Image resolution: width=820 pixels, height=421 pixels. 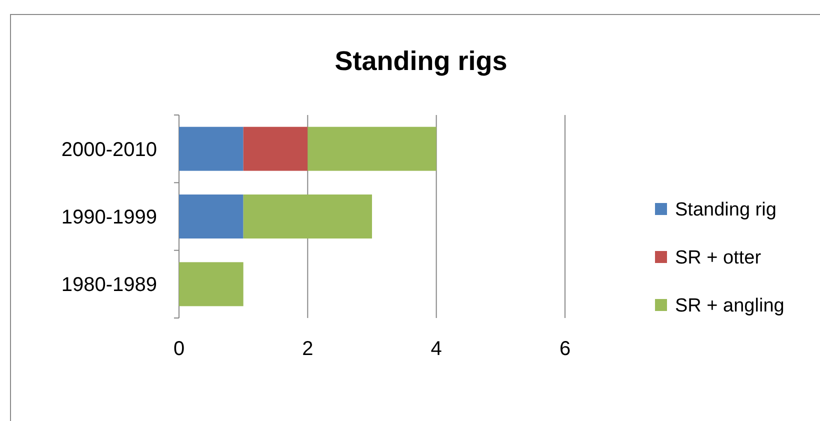 I want to click on y-tick-label: 1990-1999, so click(x=109, y=217).